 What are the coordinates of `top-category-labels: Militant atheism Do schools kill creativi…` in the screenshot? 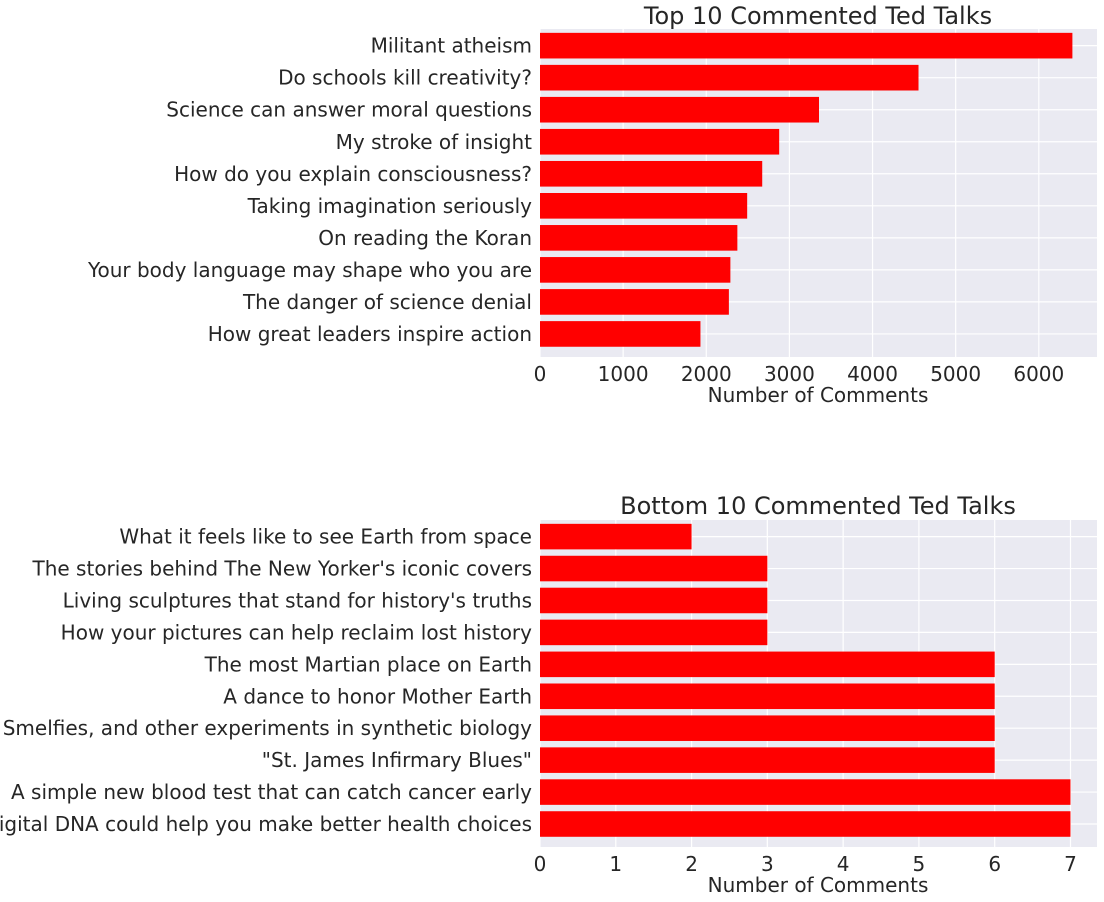 It's located at (309, 190).